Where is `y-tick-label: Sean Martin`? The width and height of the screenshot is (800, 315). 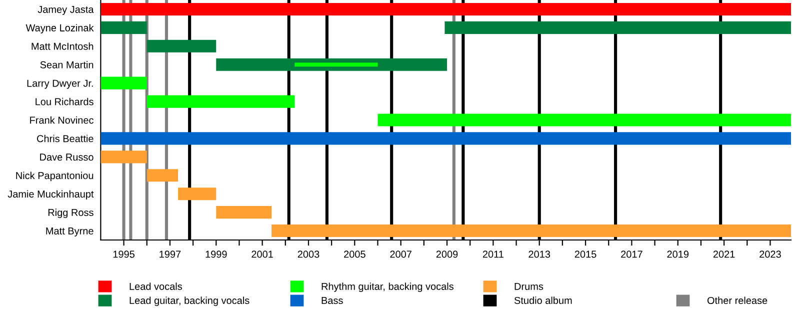 y-tick-label: Sean Martin is located at coordinates (67, 64).